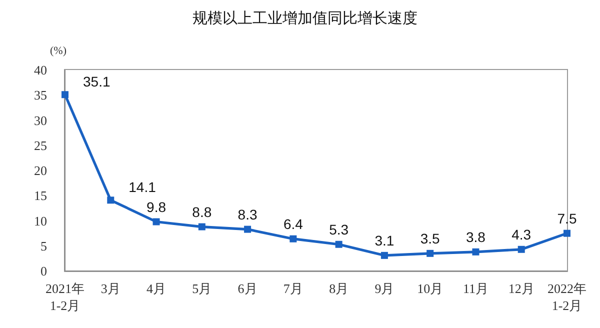  What do you see at coordinates (305, 18) in the screenshot?
I see `chart-title: 规模以上工业增加值同比增长速度` at bounding box center [305, 18].